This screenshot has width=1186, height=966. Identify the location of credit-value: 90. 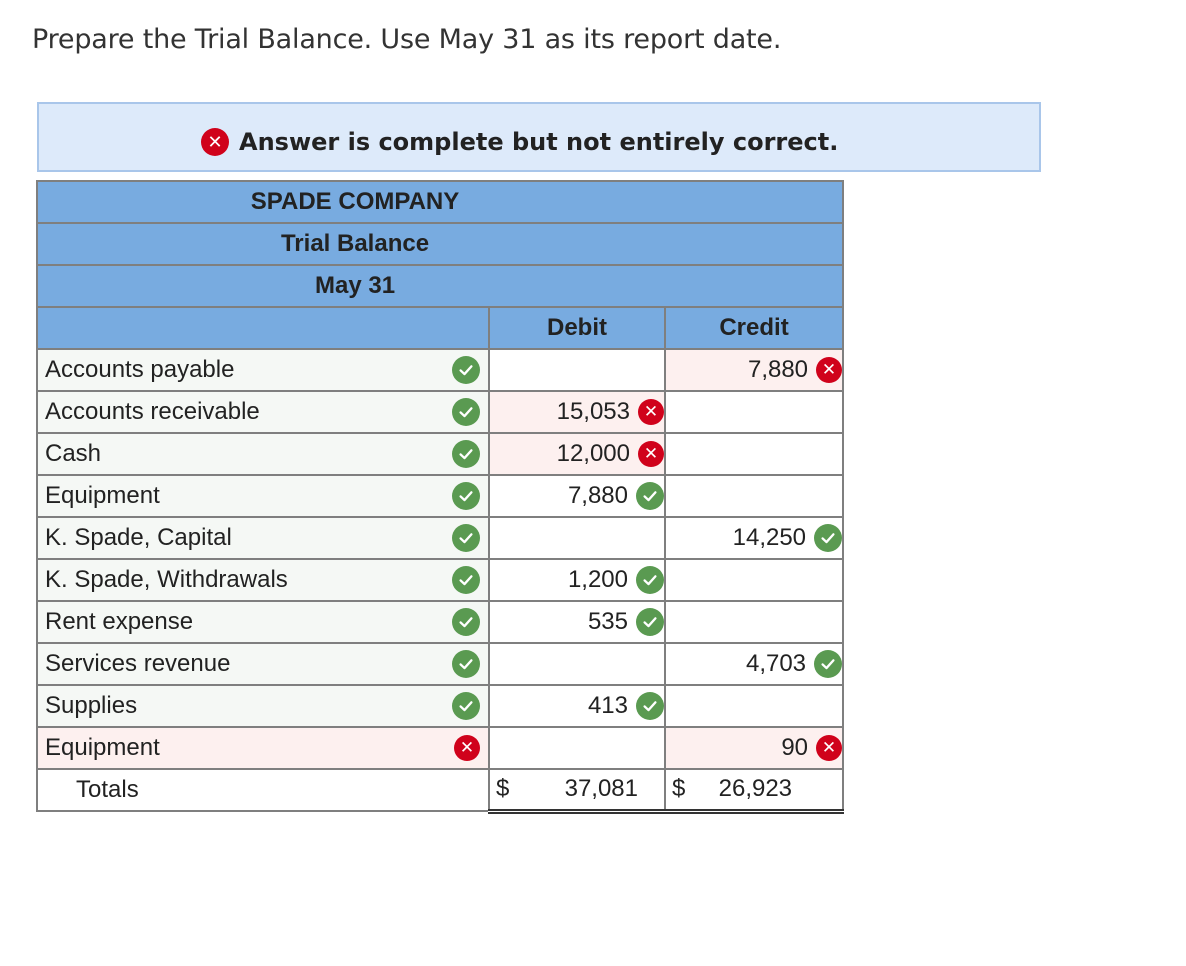
(795, 747).